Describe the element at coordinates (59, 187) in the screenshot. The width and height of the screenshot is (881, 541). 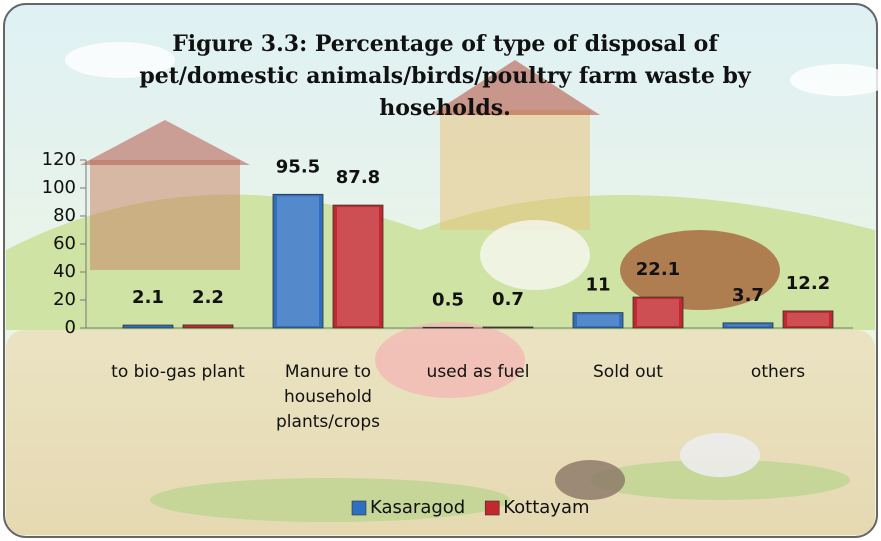
I see `y-tick-label: 100` at that location.